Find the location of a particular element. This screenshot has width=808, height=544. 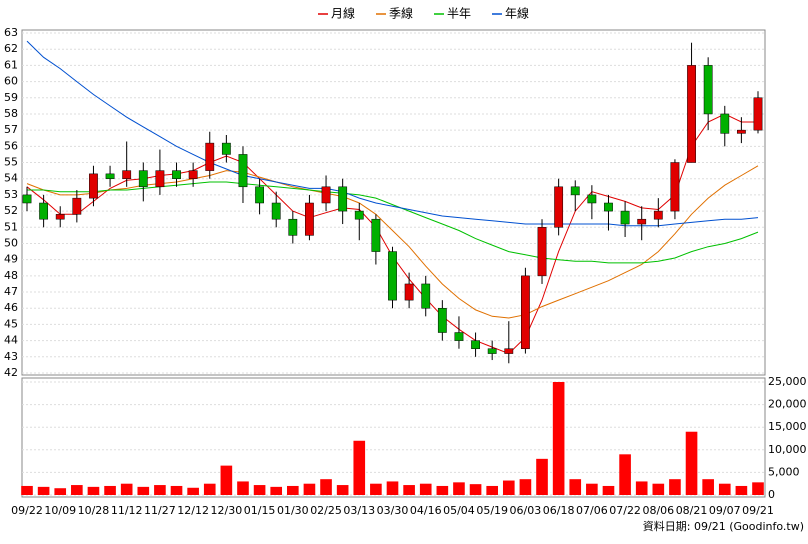

x-tick-label: 07/06 is located at coordinates (592, 510).